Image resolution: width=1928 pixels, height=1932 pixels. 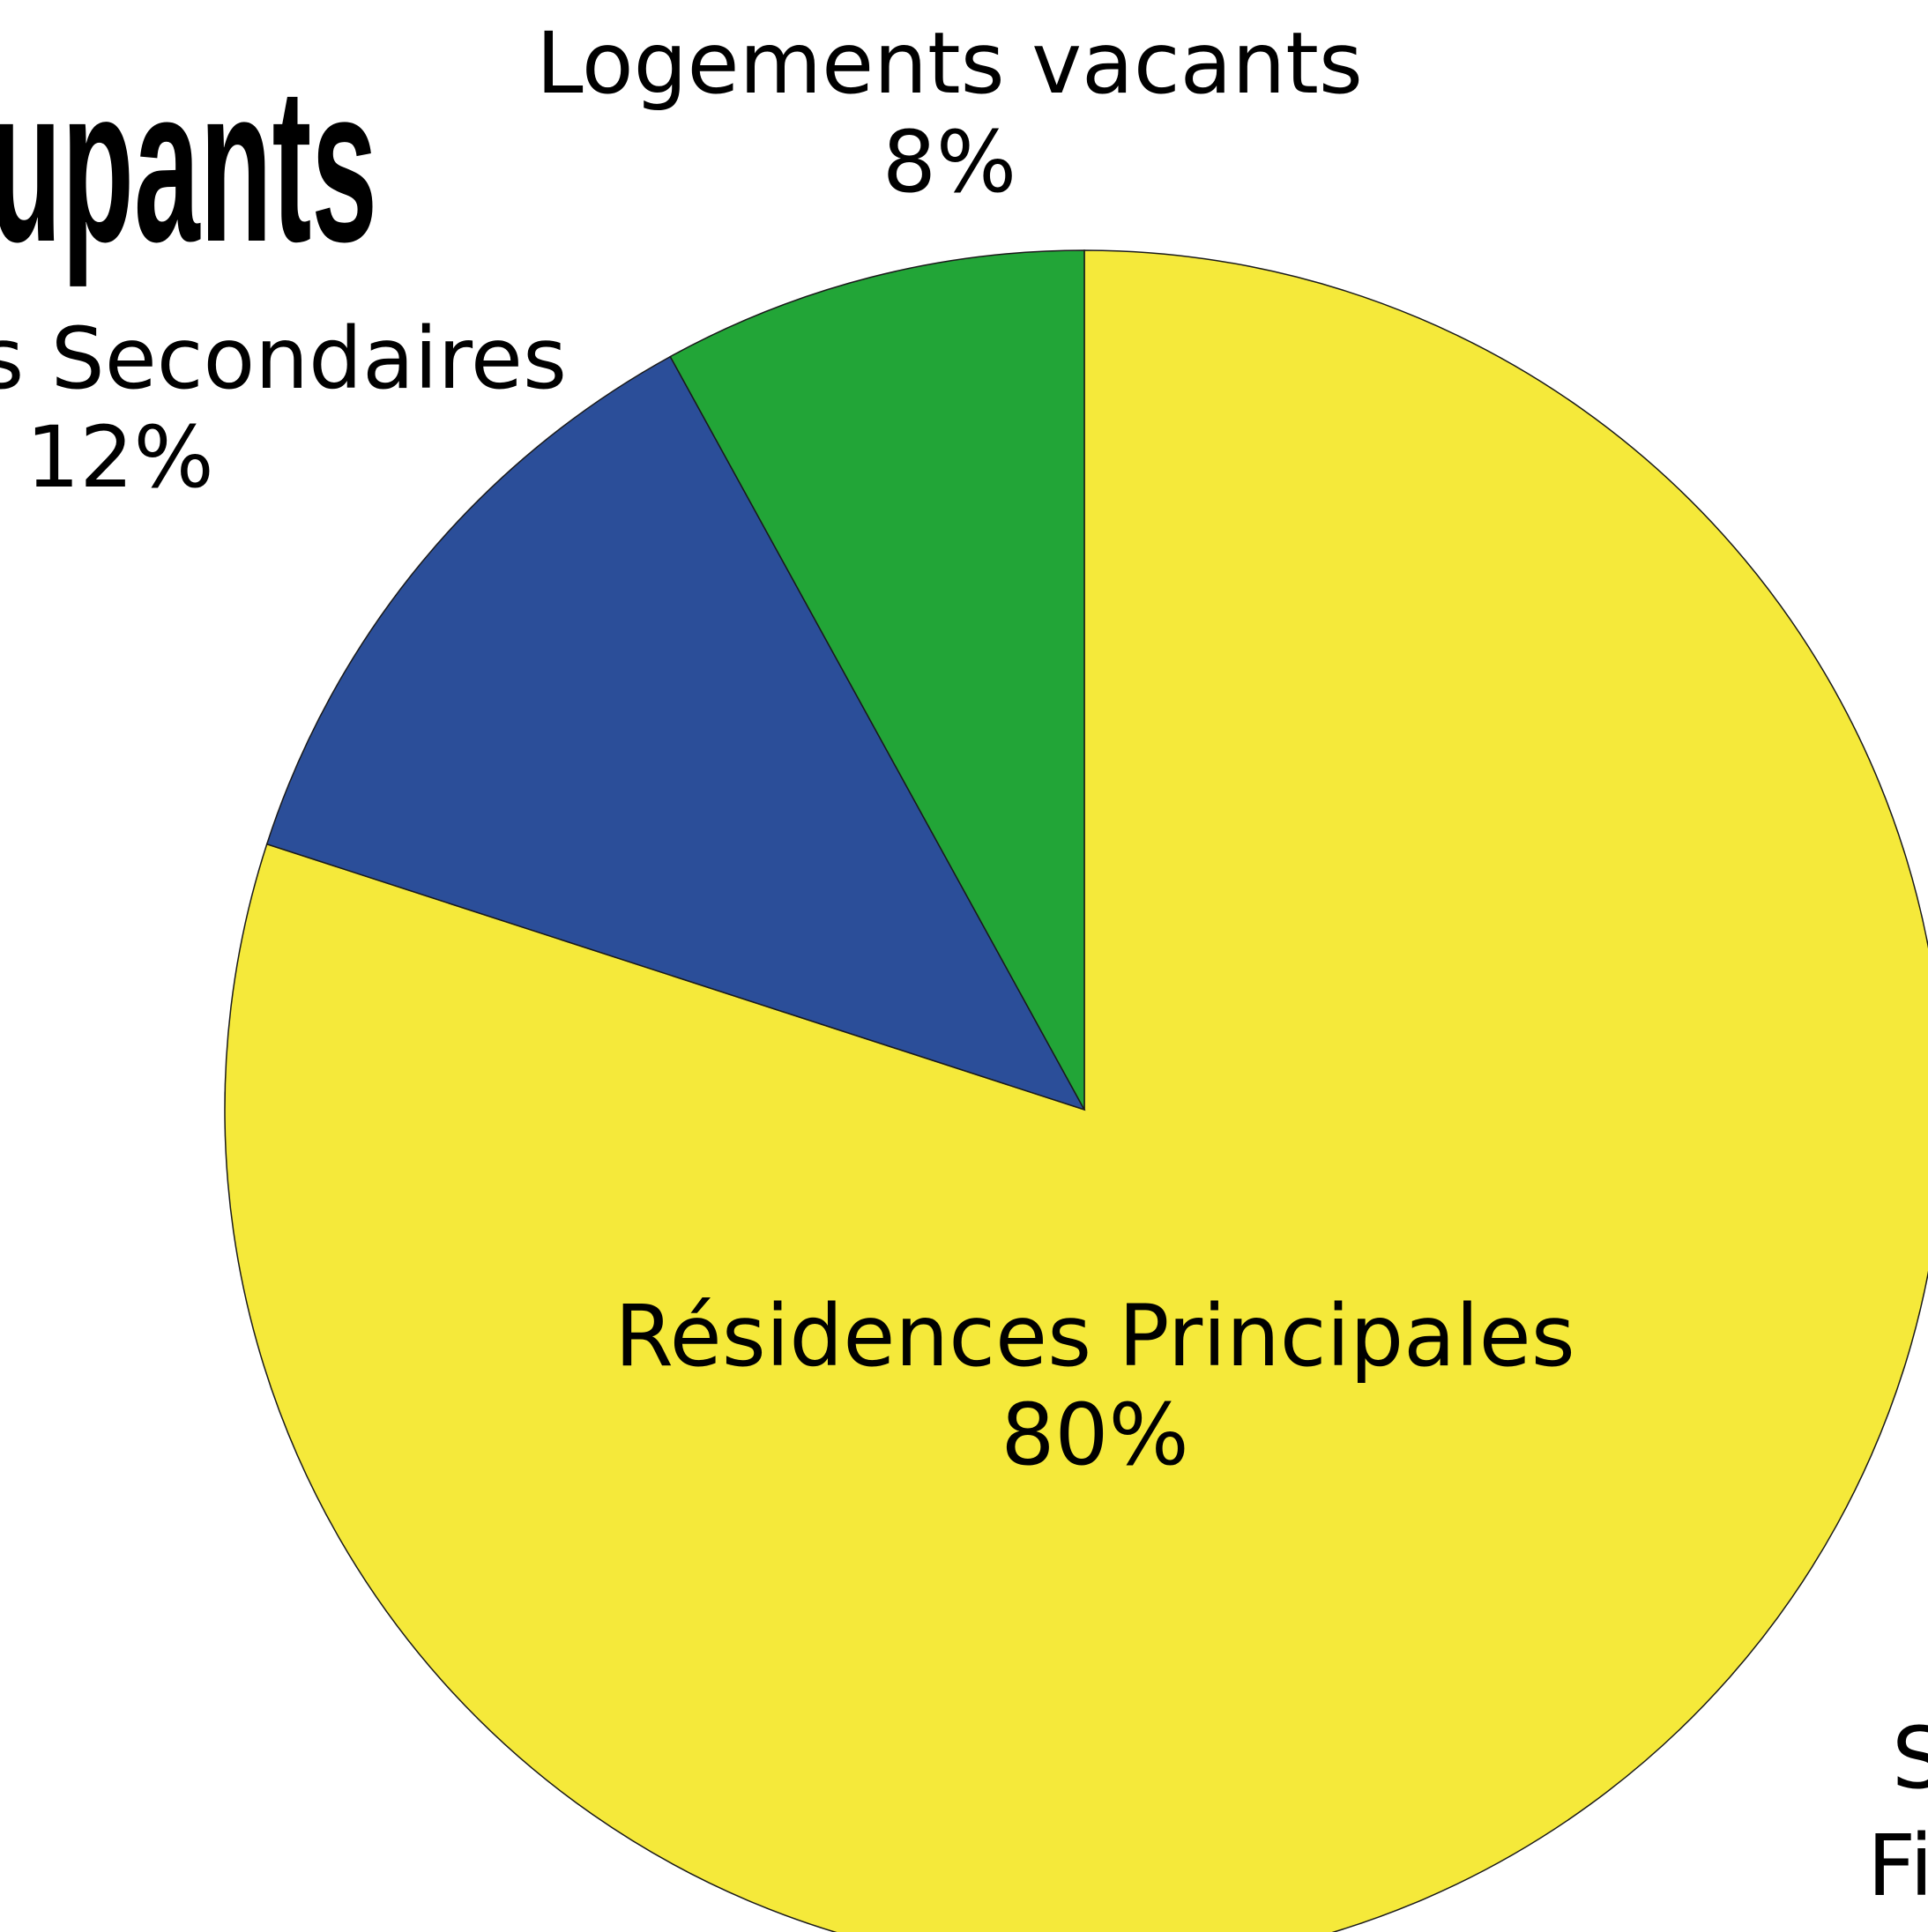 What do you see at coordinates (1910, 1758) in the screenshot?
I see `annotation: S` at bounding box center [1910, 1758].